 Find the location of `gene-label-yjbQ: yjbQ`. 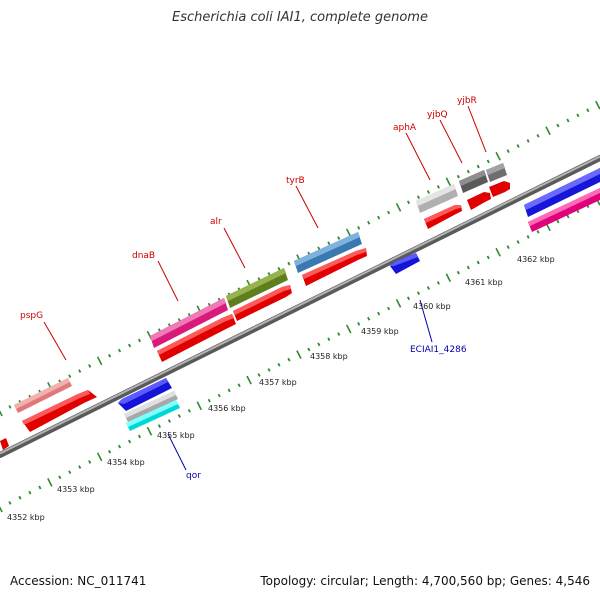

gene-label-yjbQ: yjbQ is located at coordinates (437, 115).